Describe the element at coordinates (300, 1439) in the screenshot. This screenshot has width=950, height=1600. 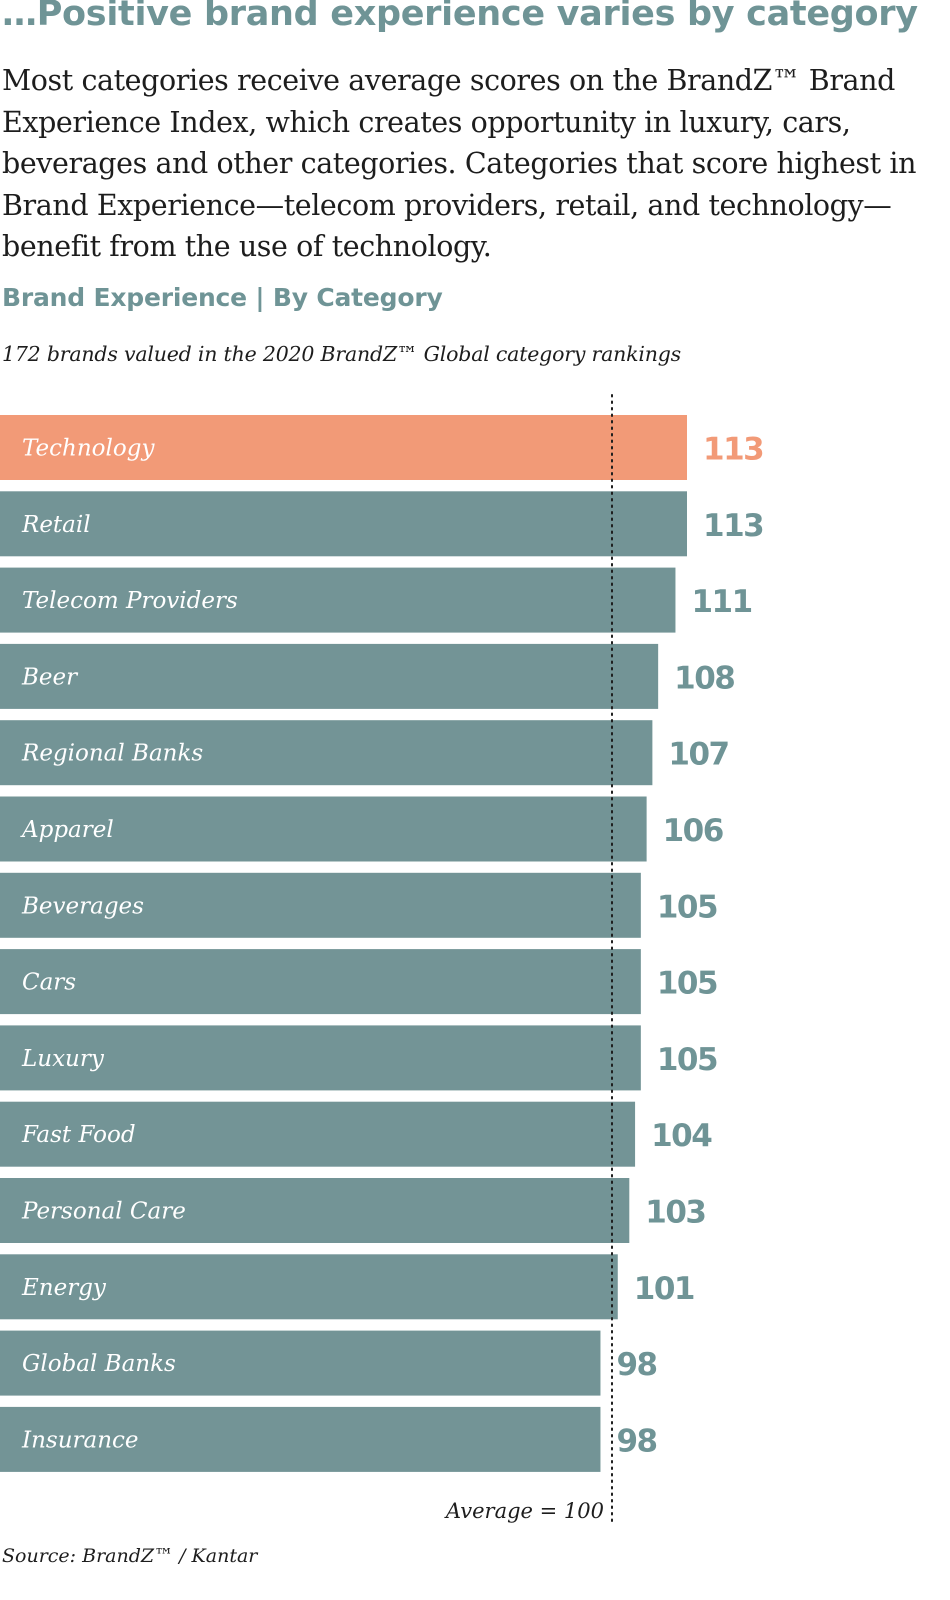
I see `bar-insurance` at that location.